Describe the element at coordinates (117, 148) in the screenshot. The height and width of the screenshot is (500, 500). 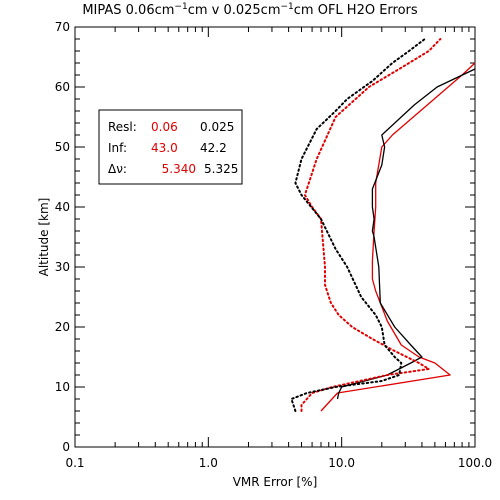
I see `legend-row-1-label: Inf:` at that location.